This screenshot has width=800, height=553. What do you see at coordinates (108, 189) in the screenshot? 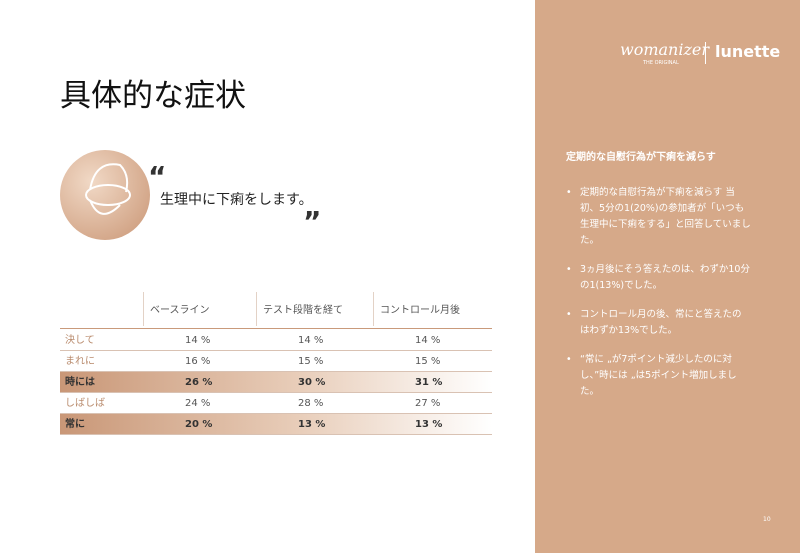
I see `toilet-drawing` at bounding box center [108, 189].